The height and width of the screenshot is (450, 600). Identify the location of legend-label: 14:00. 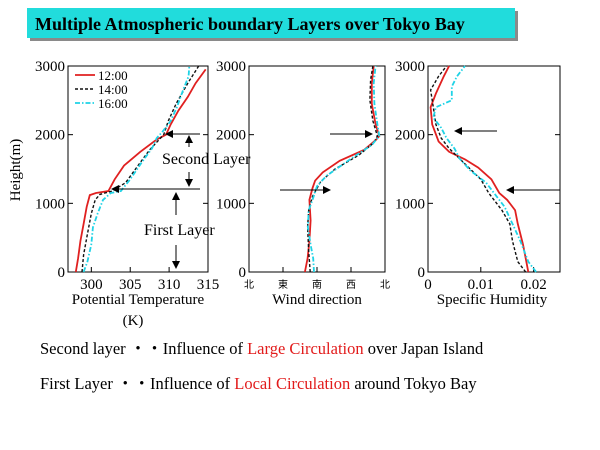
(113, 89).